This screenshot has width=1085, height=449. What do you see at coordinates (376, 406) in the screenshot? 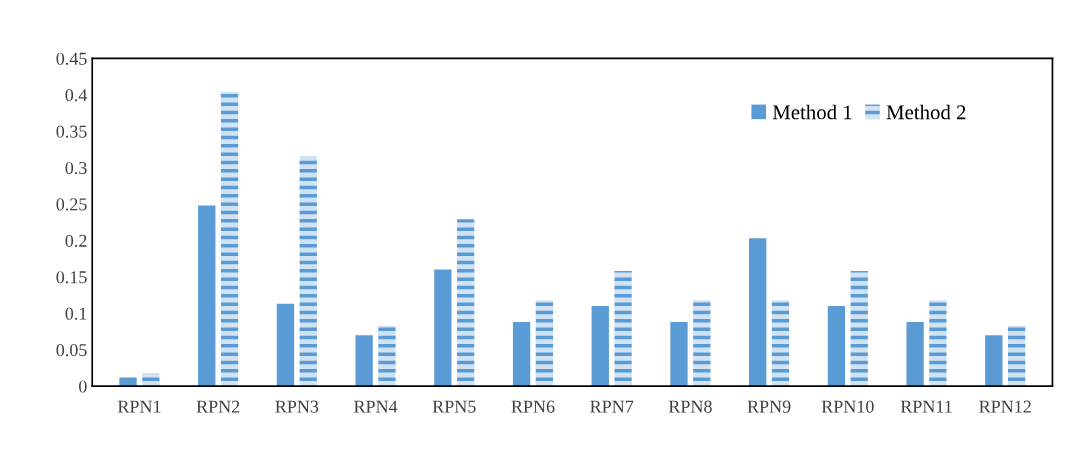
I see `x-tick-label: RPN4` at bounding box center [376, 406].